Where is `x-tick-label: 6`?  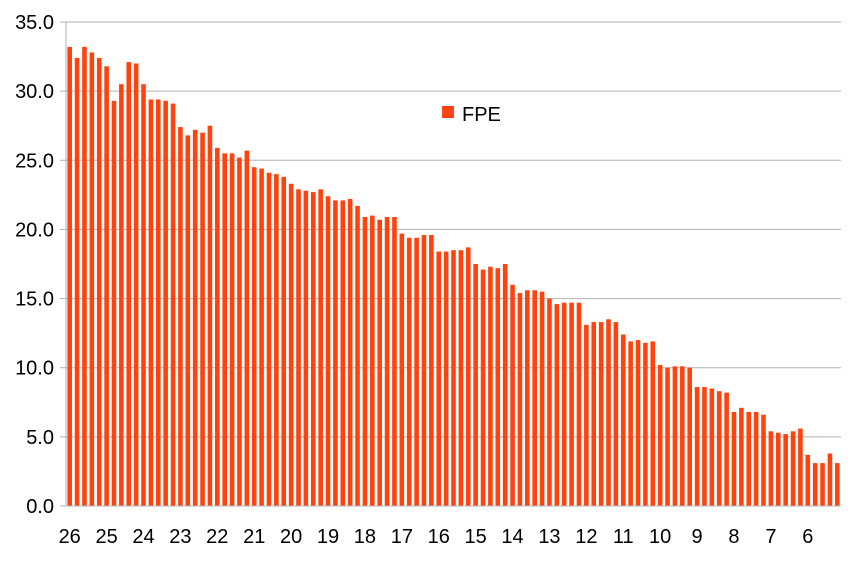
x-tick-label: 6 is located at coordinates (807, 537).